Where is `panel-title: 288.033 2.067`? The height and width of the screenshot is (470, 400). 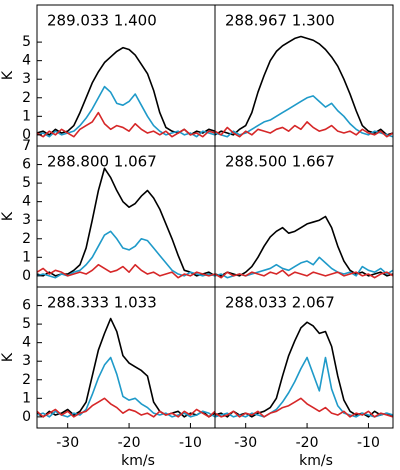
panel-title: 288.033 2.067 is located at coordinates (280, 303).